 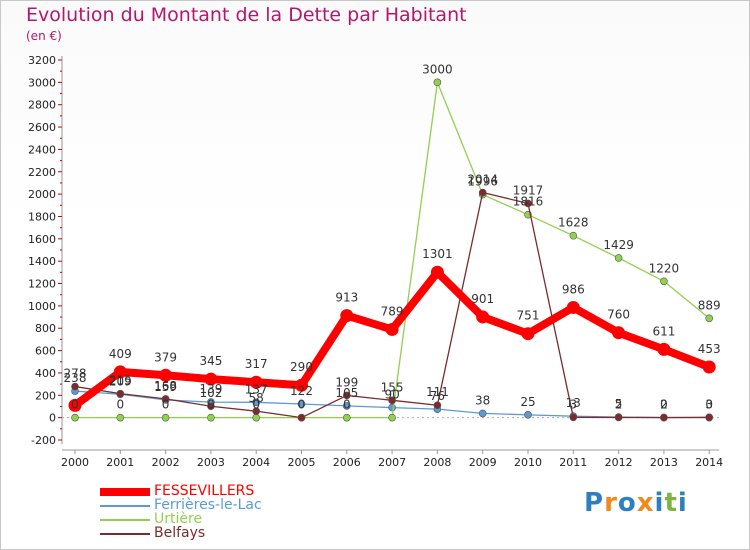 I want to click on data-label-fessevillers: 986, so click(x=573, y=289).